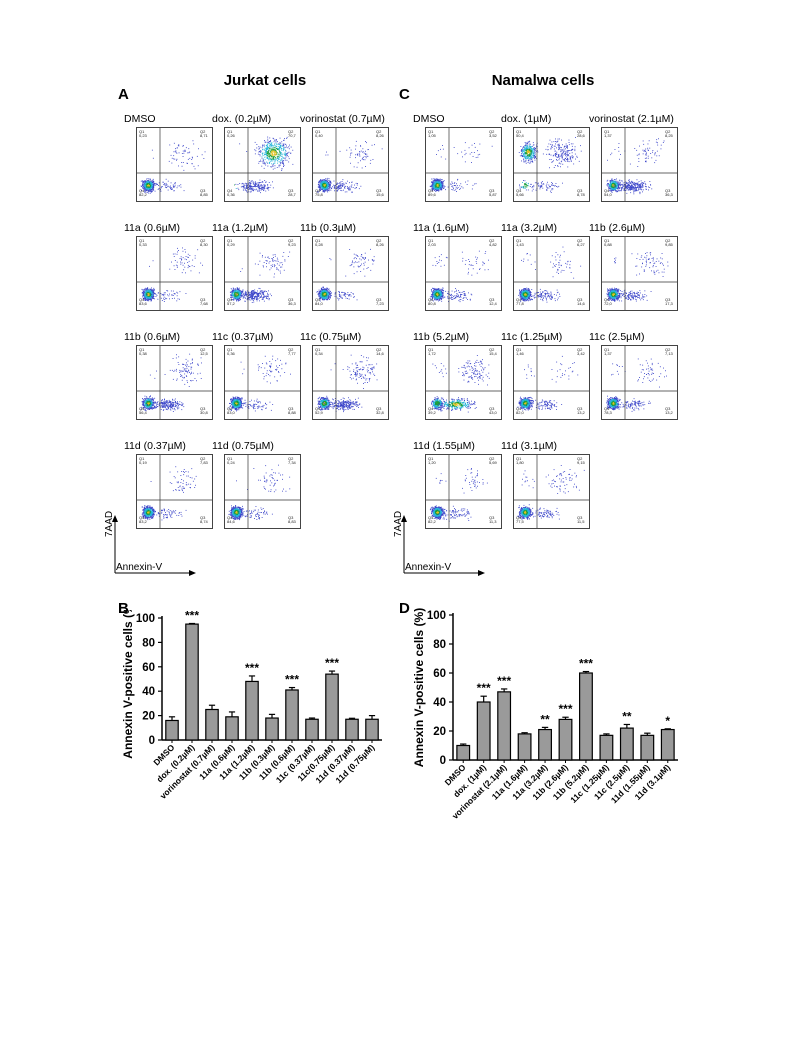 The image size is (793, 1057). Describe the element at coordinates (318, 190) in the screenshot. I see `quadrant-name-q4: Q4` at that location.